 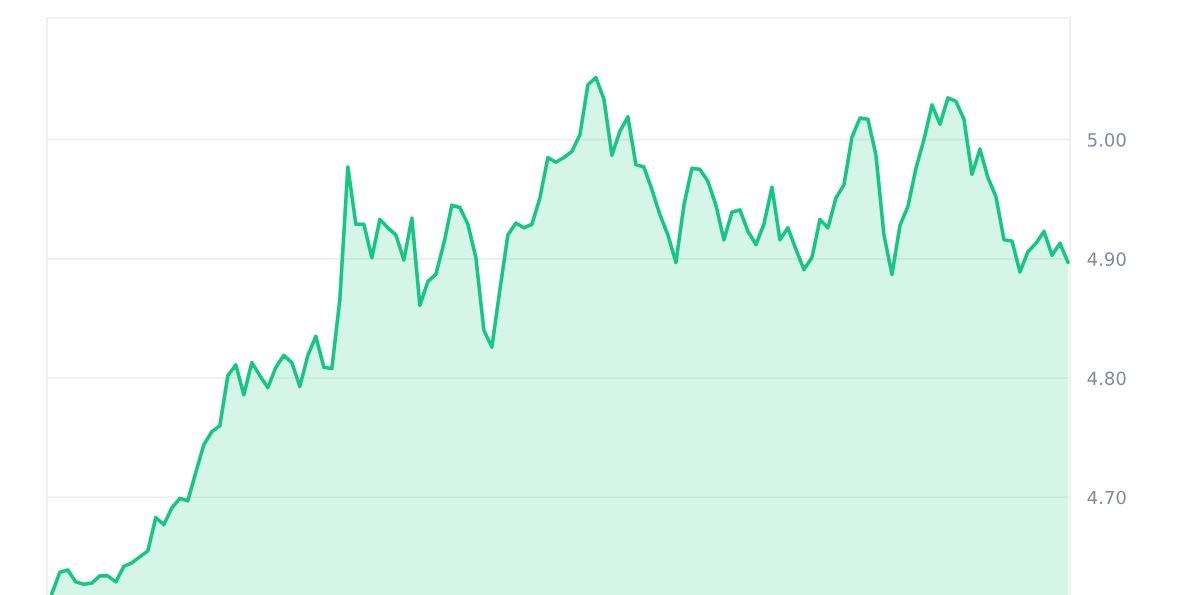 What do you see at coordinates (1107, 140) in the screenshot?
I see `y-tick-label: 5.00` at bounding box center [1107, 140].